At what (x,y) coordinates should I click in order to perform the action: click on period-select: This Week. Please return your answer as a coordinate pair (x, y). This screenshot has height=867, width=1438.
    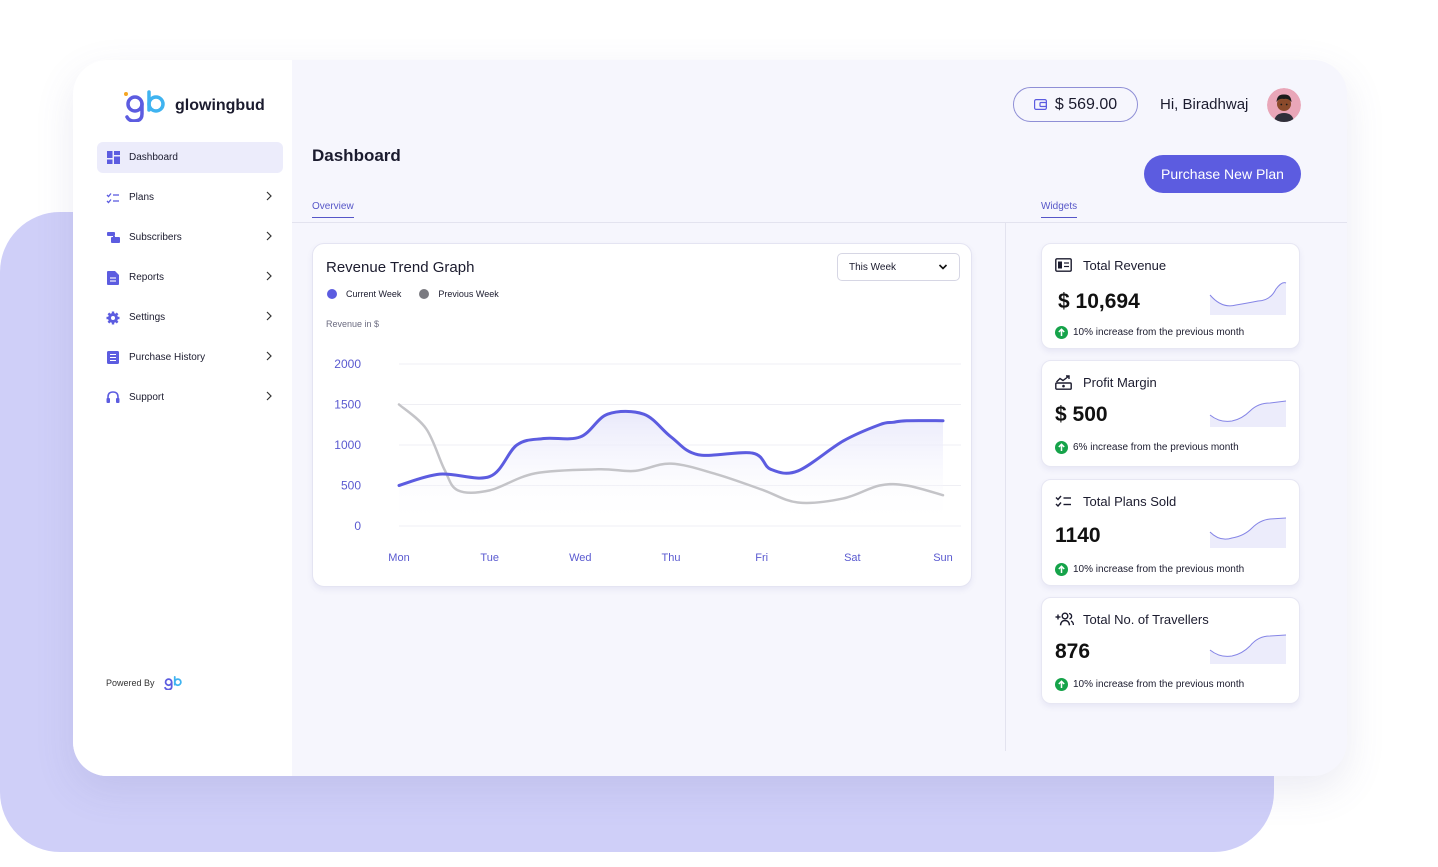
    Looking at the image, I should click on (898, 267).